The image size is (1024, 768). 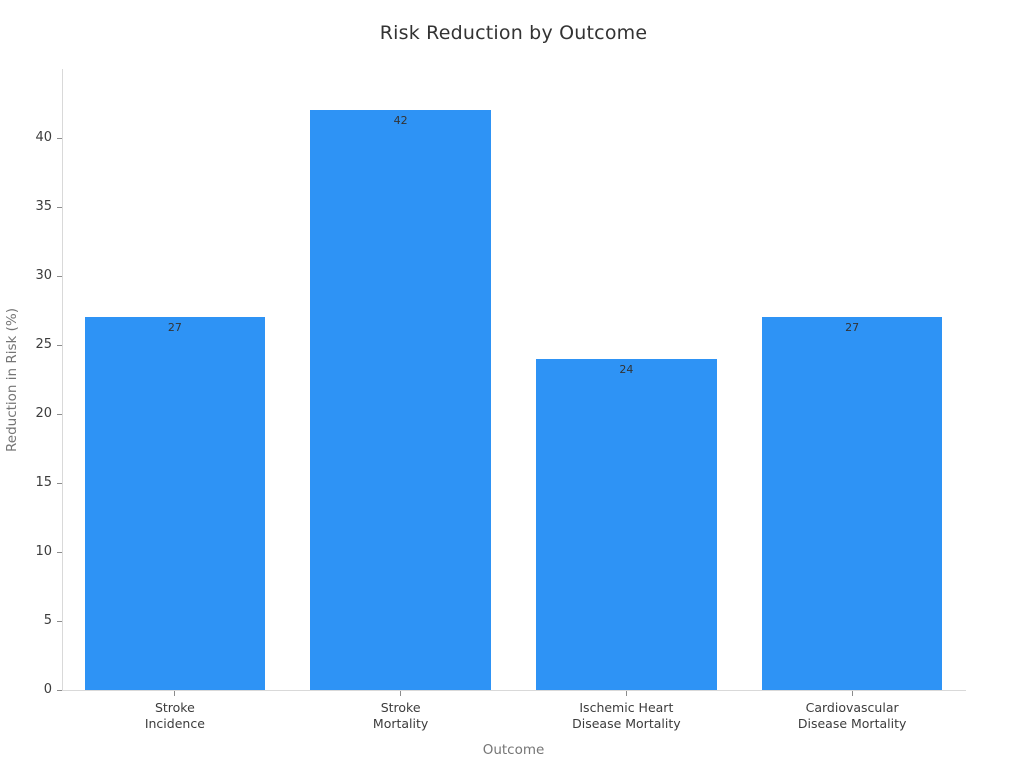 What do you see at coordinates (43, 551) in the screenshot?
I see `y-tick-label: 10` at bounding box center [43, 551].